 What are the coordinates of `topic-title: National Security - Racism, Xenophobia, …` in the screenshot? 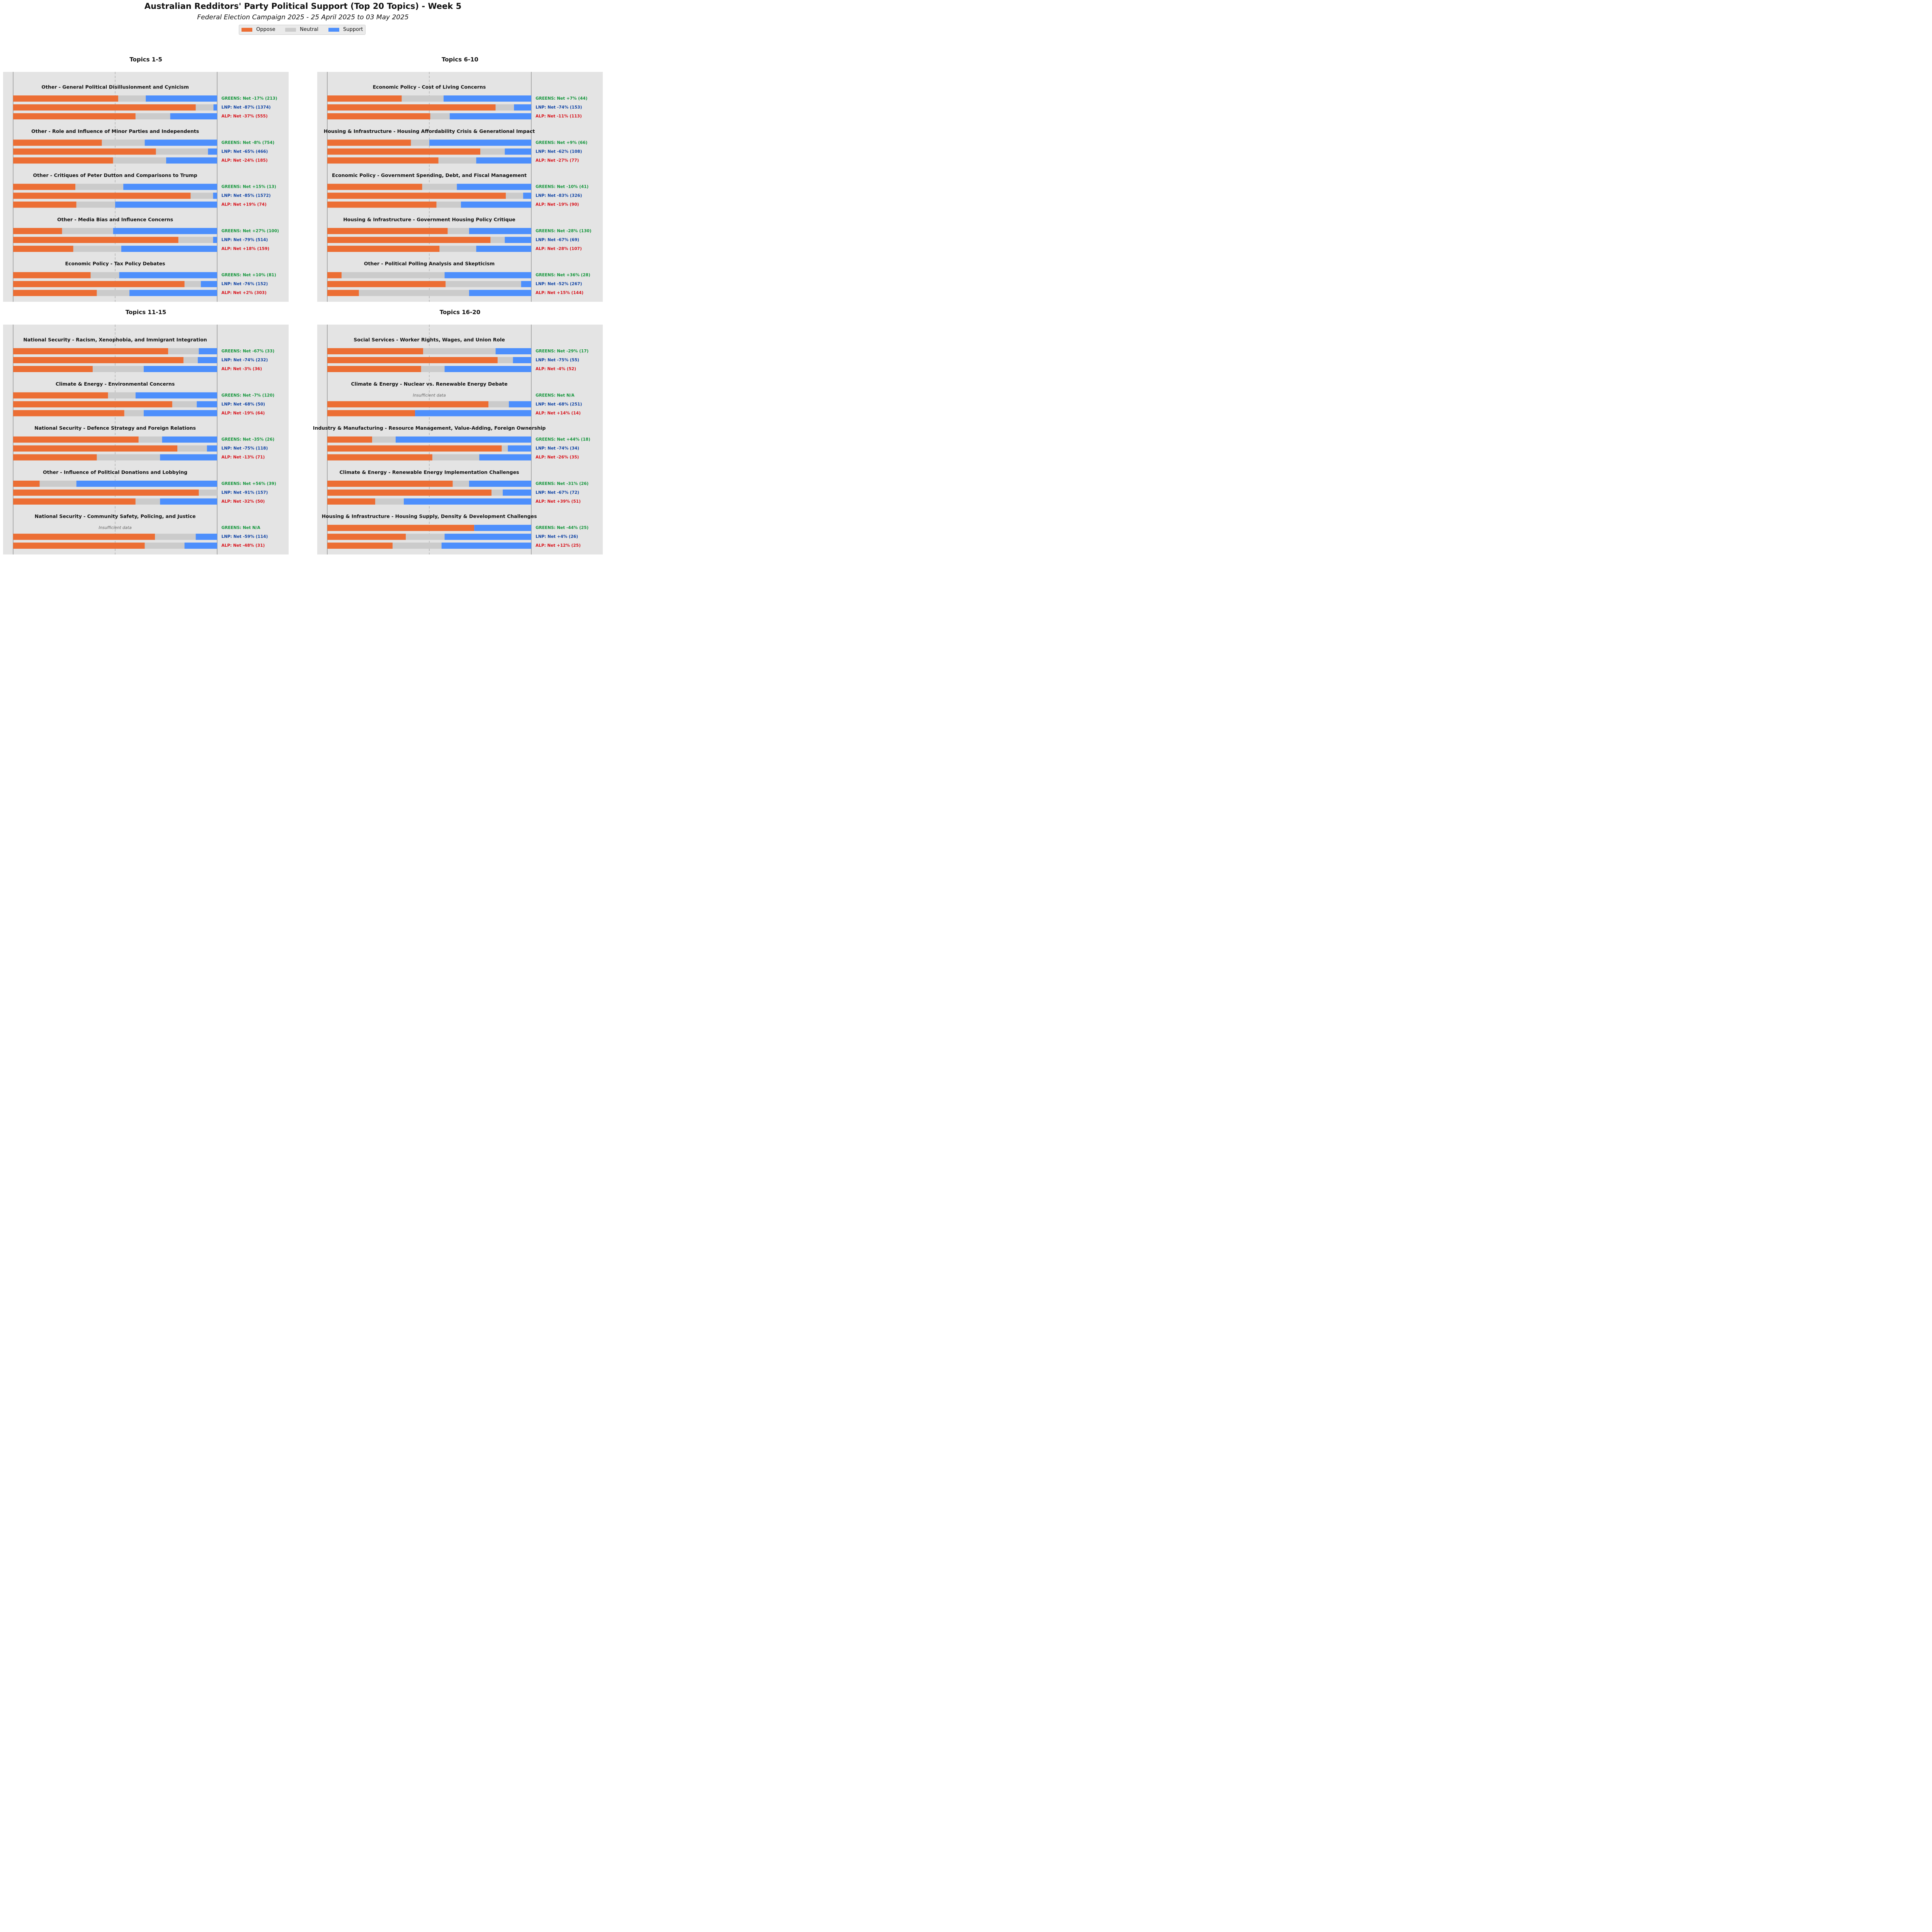 It's located at (115, 340).